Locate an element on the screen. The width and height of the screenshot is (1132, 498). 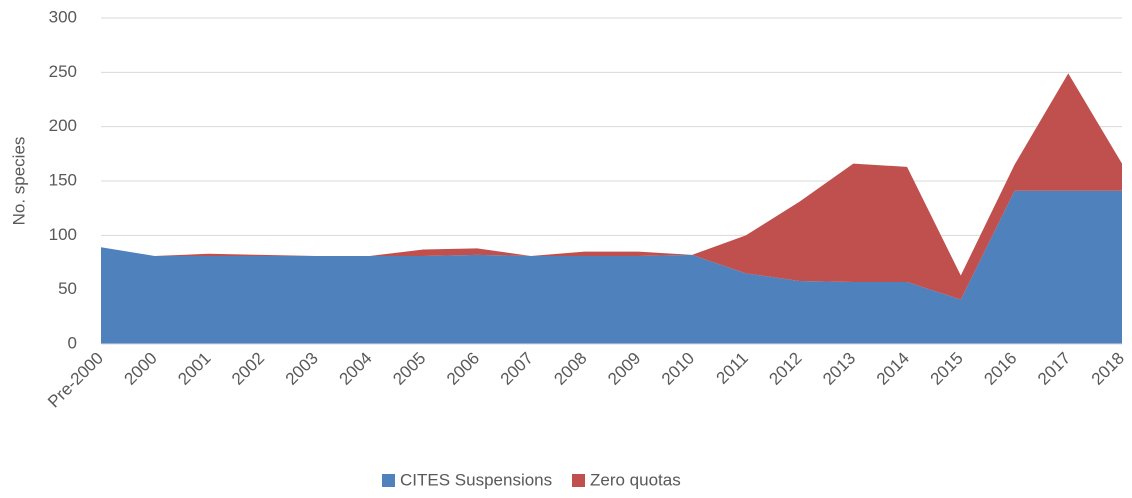
y-tick-label: 250 is located at coordinates (63, 71).